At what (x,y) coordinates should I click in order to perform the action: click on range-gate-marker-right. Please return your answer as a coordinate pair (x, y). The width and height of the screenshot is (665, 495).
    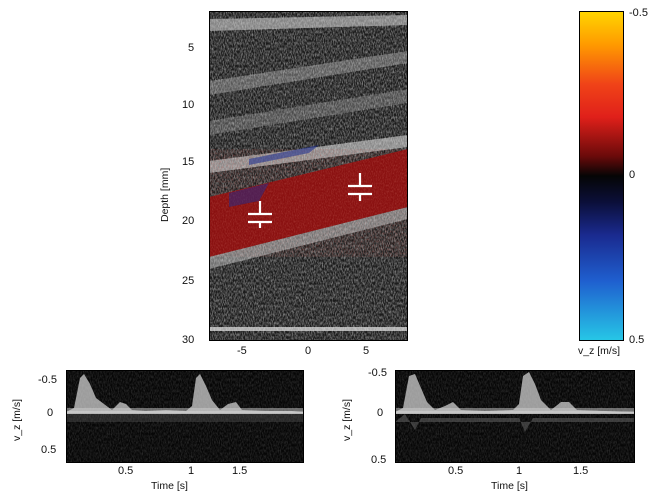
    Looking at the image, I should click on (360, 187).